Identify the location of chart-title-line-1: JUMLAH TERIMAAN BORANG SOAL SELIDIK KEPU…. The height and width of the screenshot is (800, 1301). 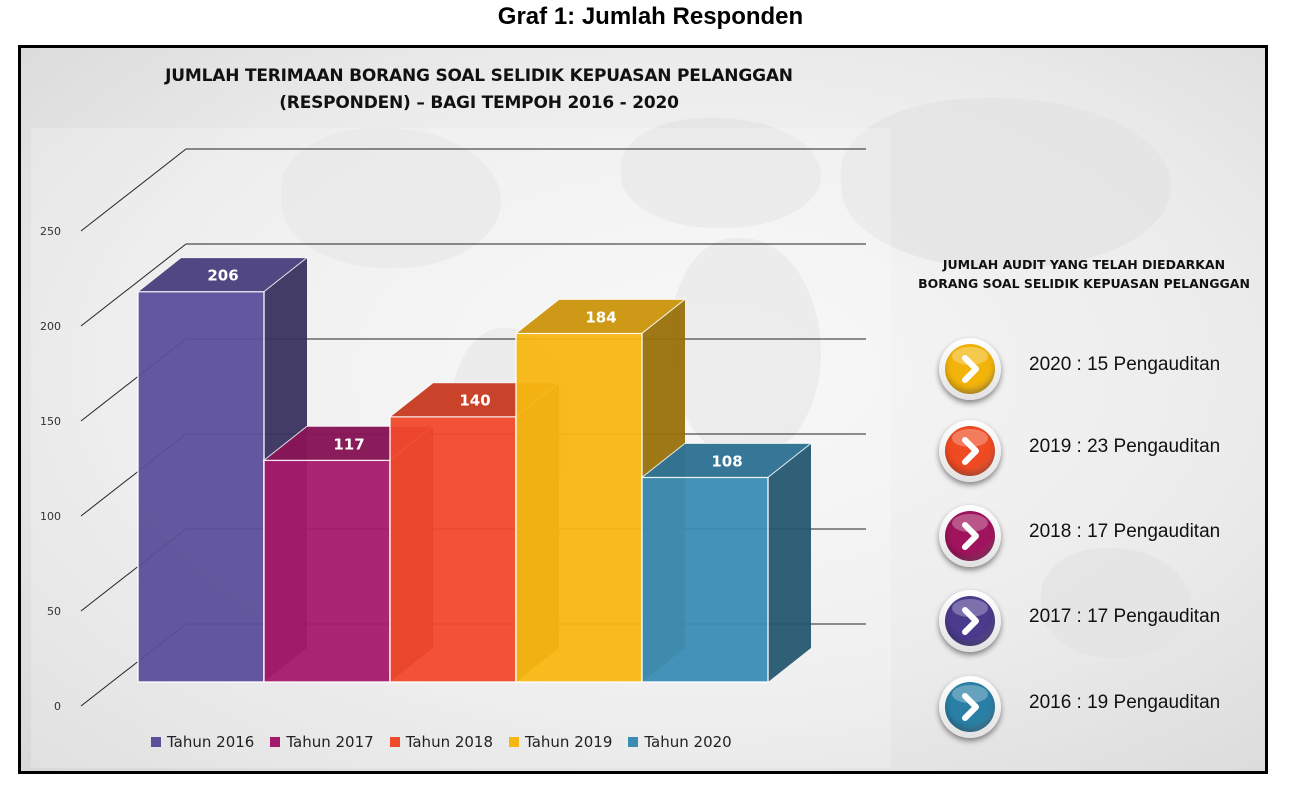
(479, 76).